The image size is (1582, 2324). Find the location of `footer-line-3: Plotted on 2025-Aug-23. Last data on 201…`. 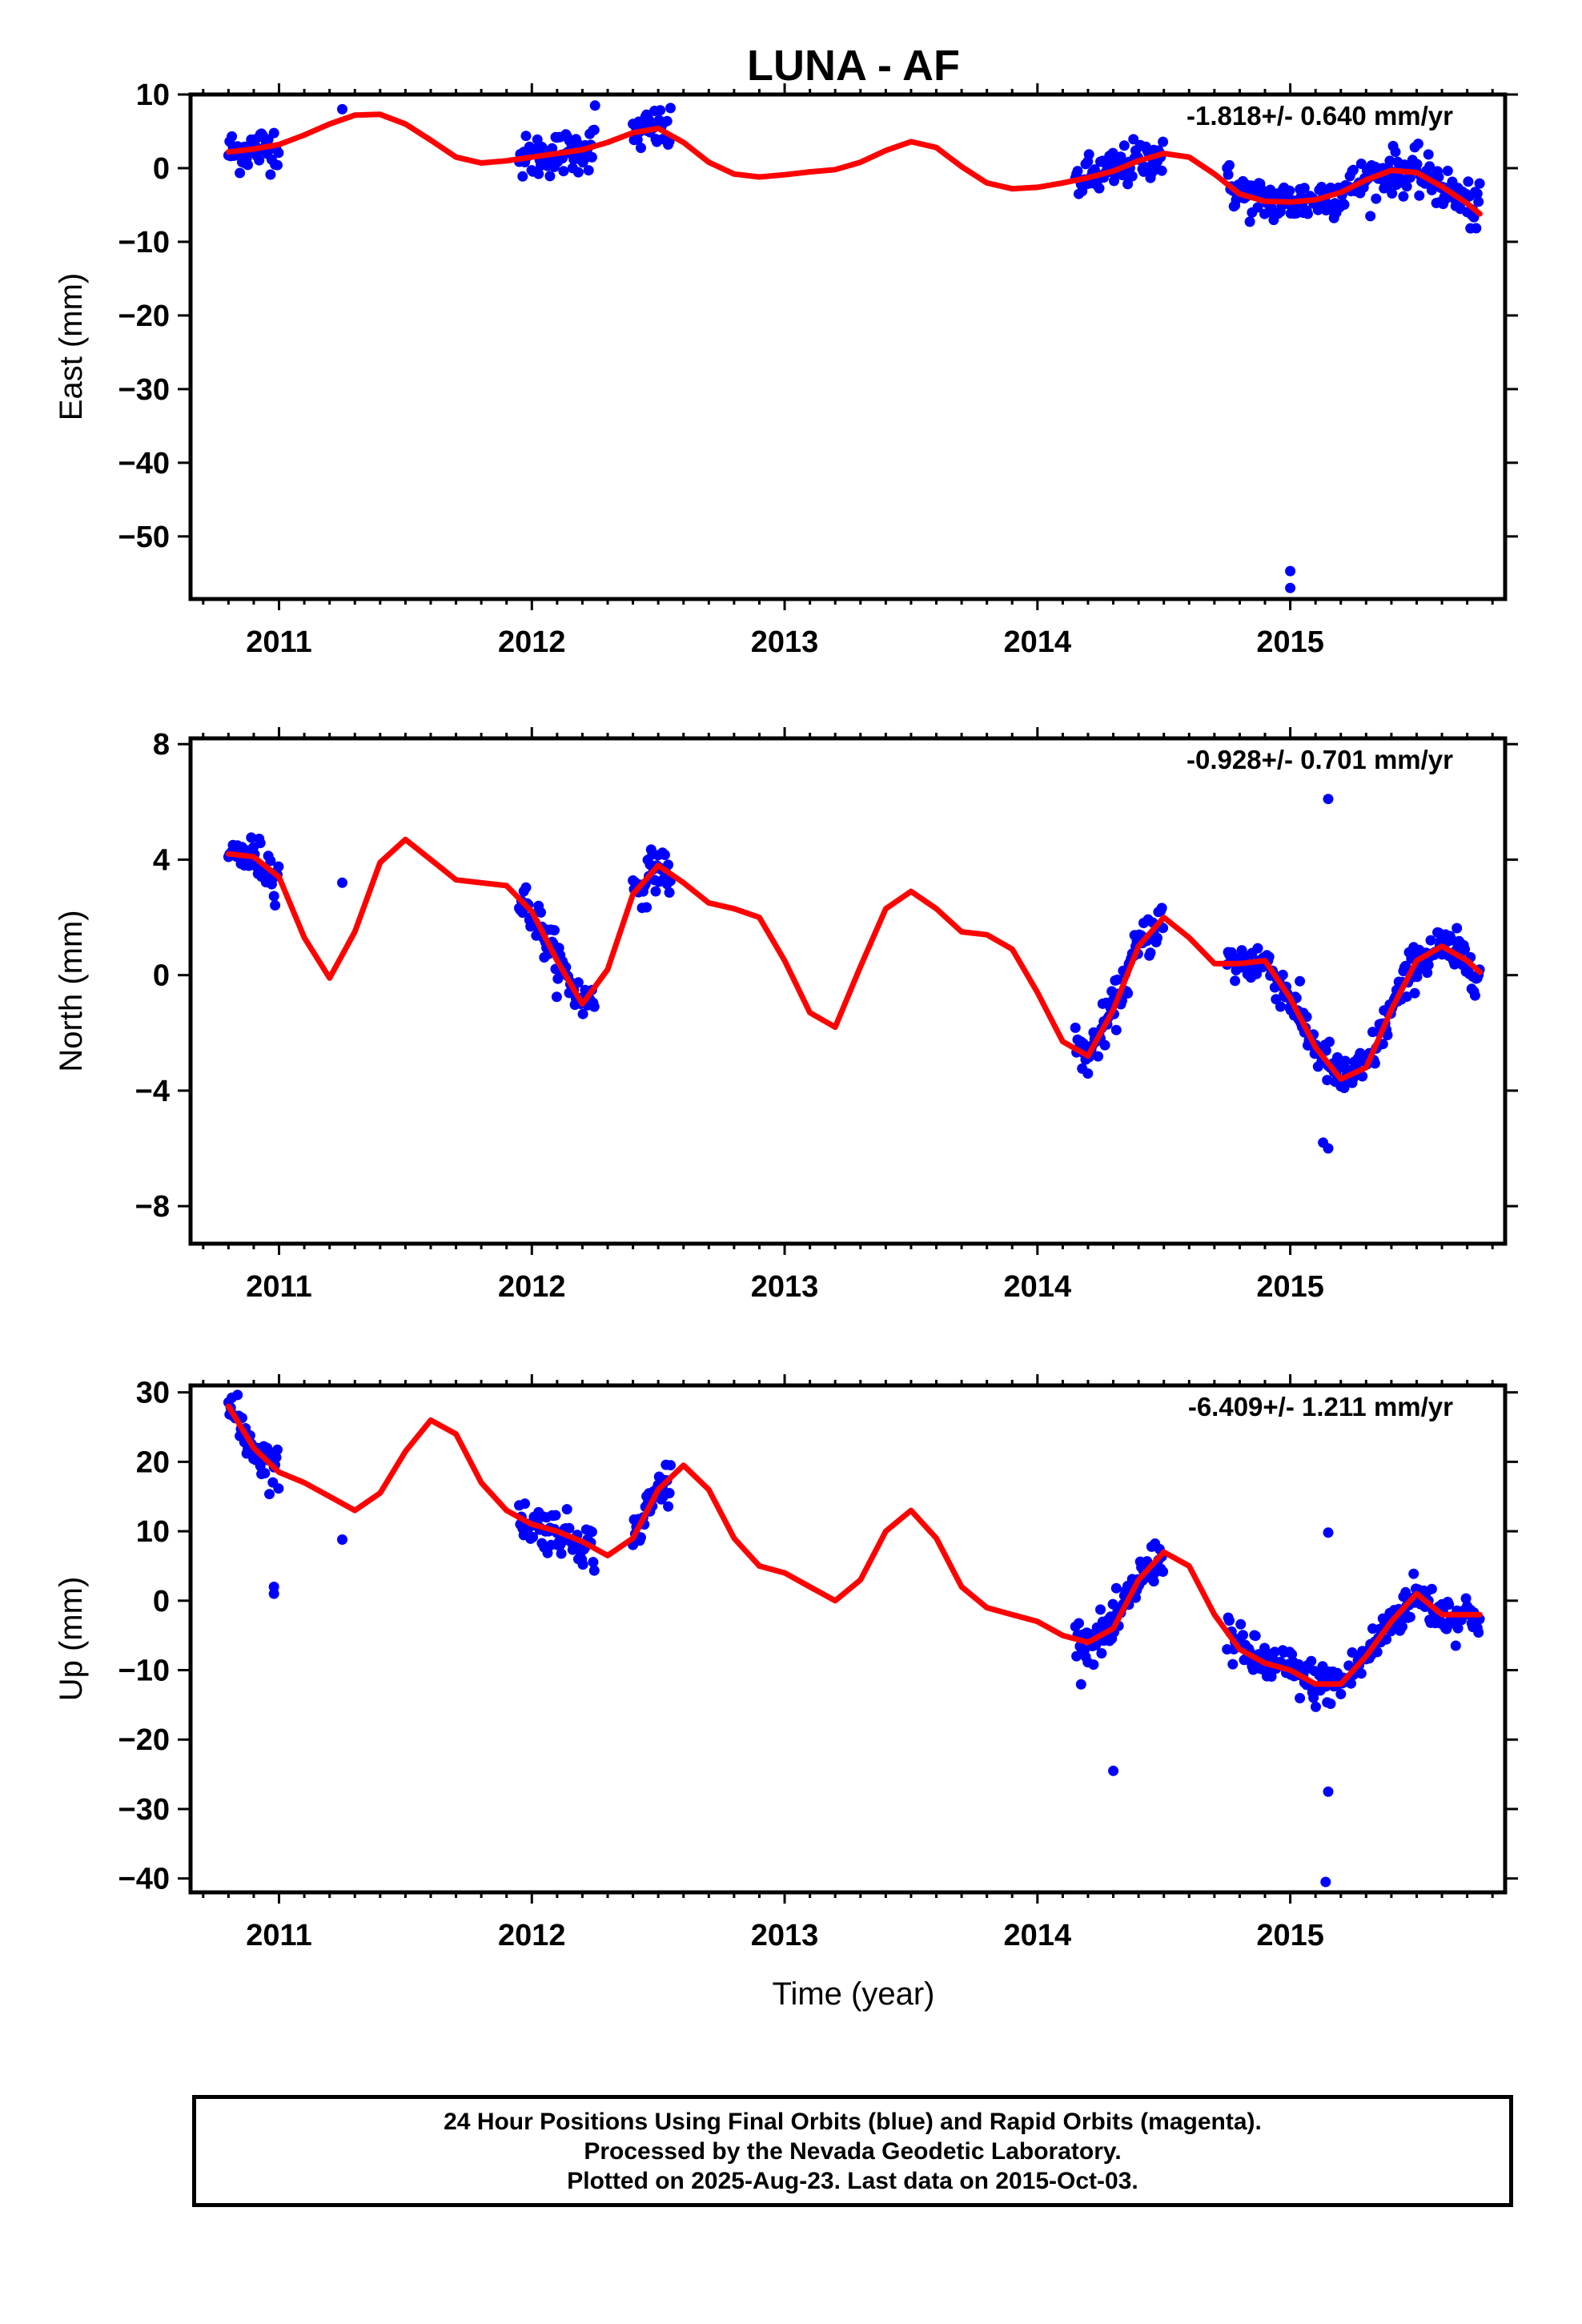

footer-line-3: Plotted on 2025-Aug-23. Last data on 201… is located at coordinates (852, 2180).